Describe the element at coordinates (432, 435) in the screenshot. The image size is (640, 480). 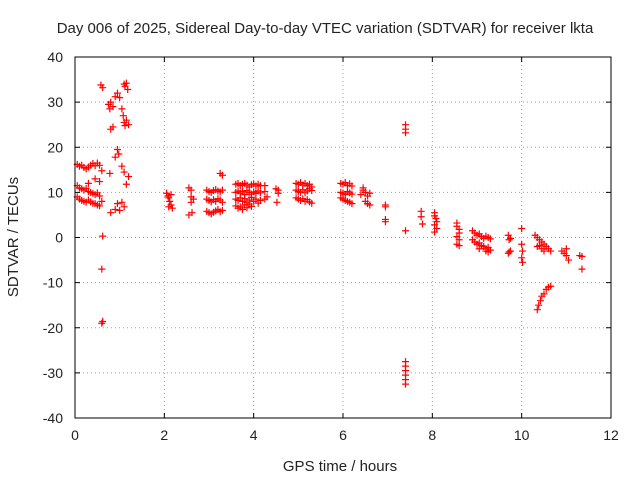
I see `x-tick-label: 8` at that location.